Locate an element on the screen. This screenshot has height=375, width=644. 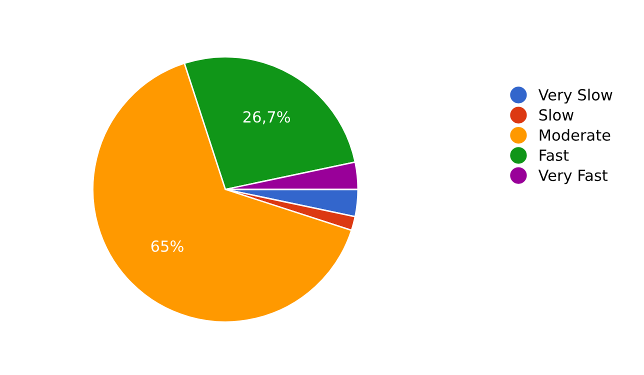
legend-label: Very Fast is located at coordinates (573, 177).